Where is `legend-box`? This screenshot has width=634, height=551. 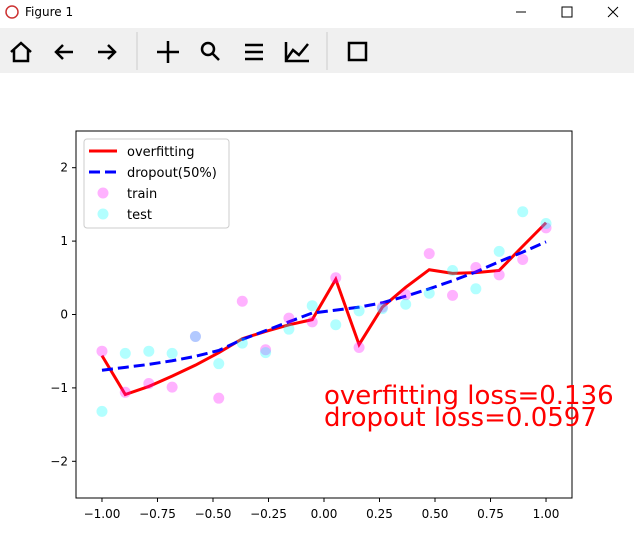
legend-box is located at coordinates (156, 183).